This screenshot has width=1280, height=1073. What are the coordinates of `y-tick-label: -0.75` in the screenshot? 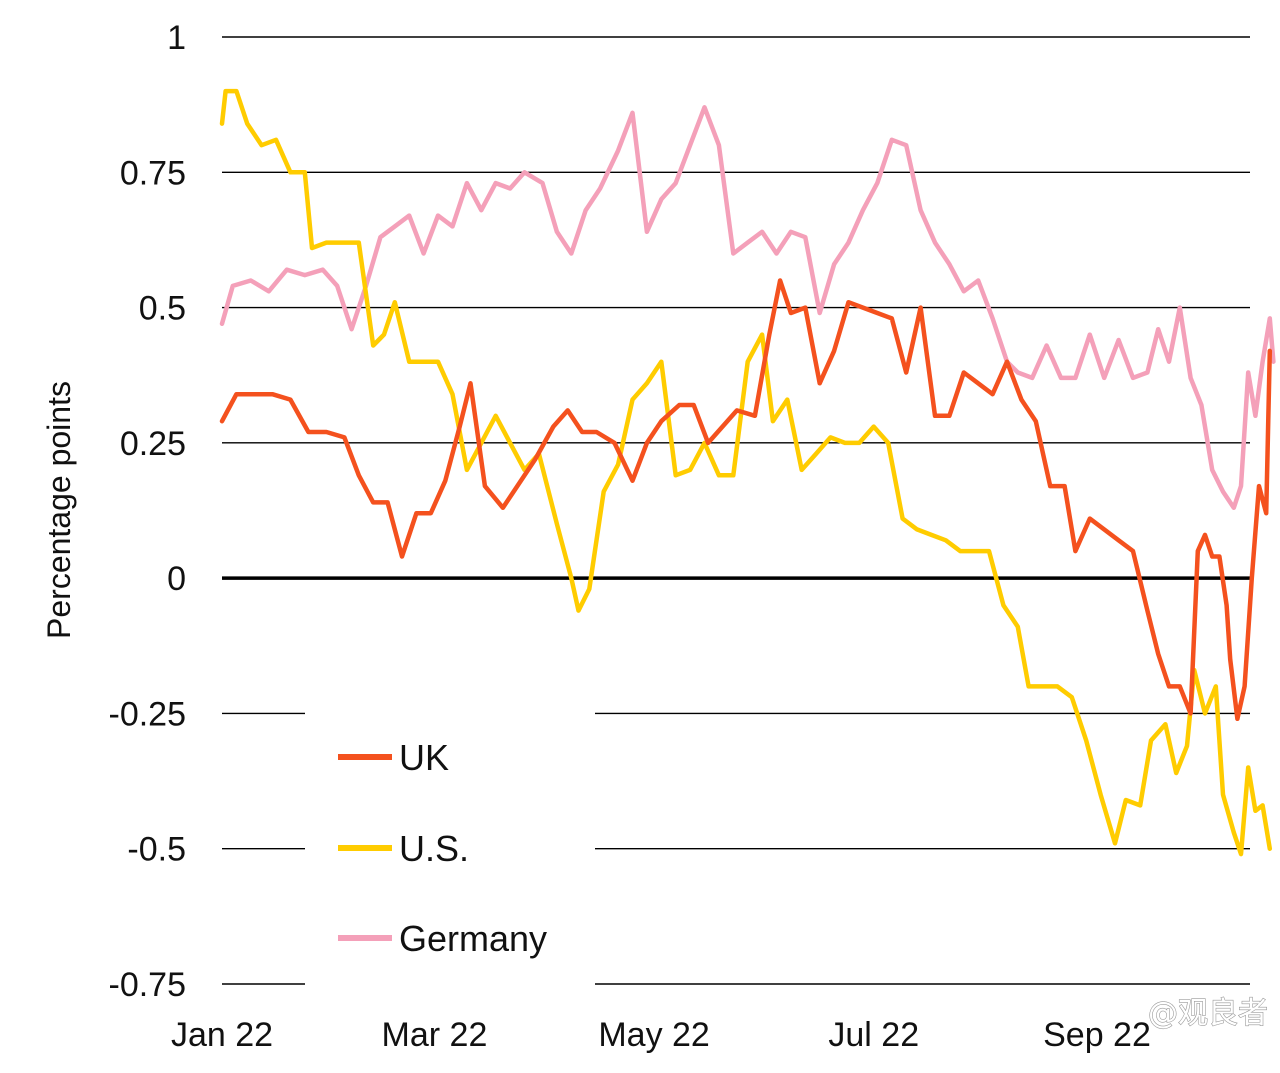 It's located at (148, 985).